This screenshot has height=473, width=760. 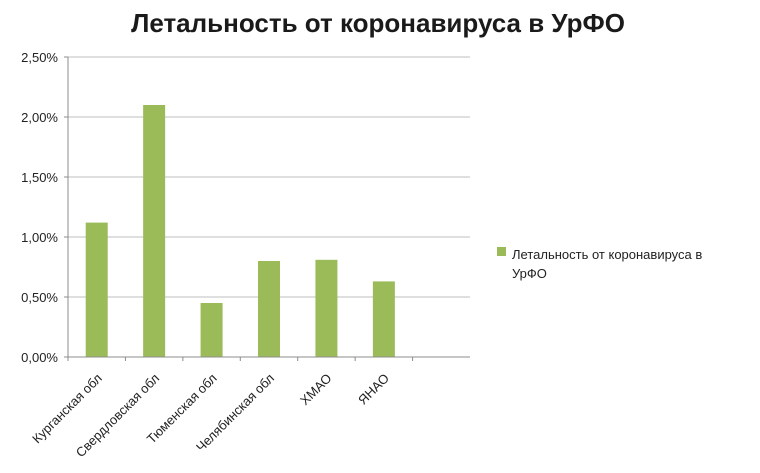 What do you see at coordinates (373, 389) in the screenshot?
I see `x-tick-label: ЯНАО` at bounding box center [373, 389].